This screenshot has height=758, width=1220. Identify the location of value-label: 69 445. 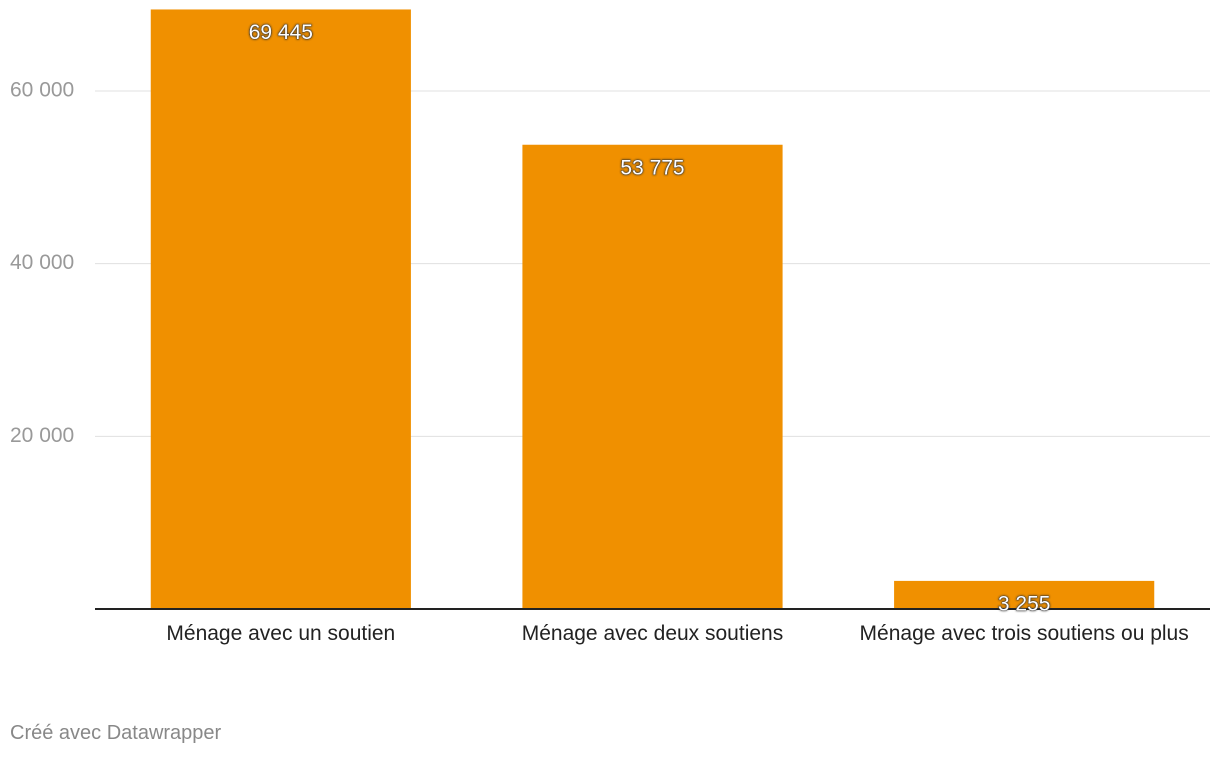
(281, 32).